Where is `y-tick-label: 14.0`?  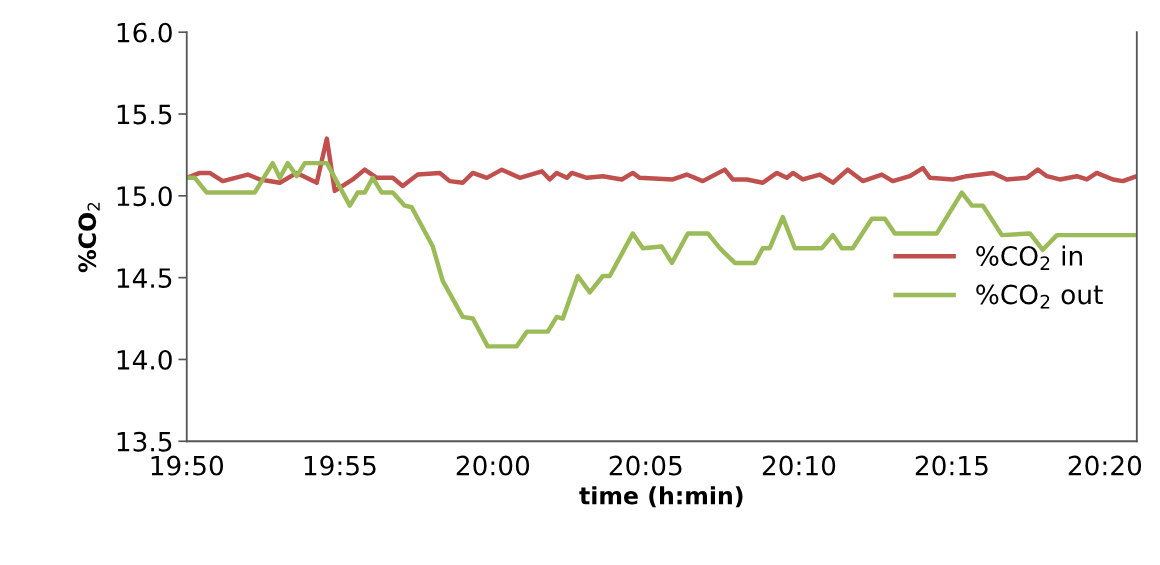
y-tick-label: 14.0 is located at coordinates (144, 359).